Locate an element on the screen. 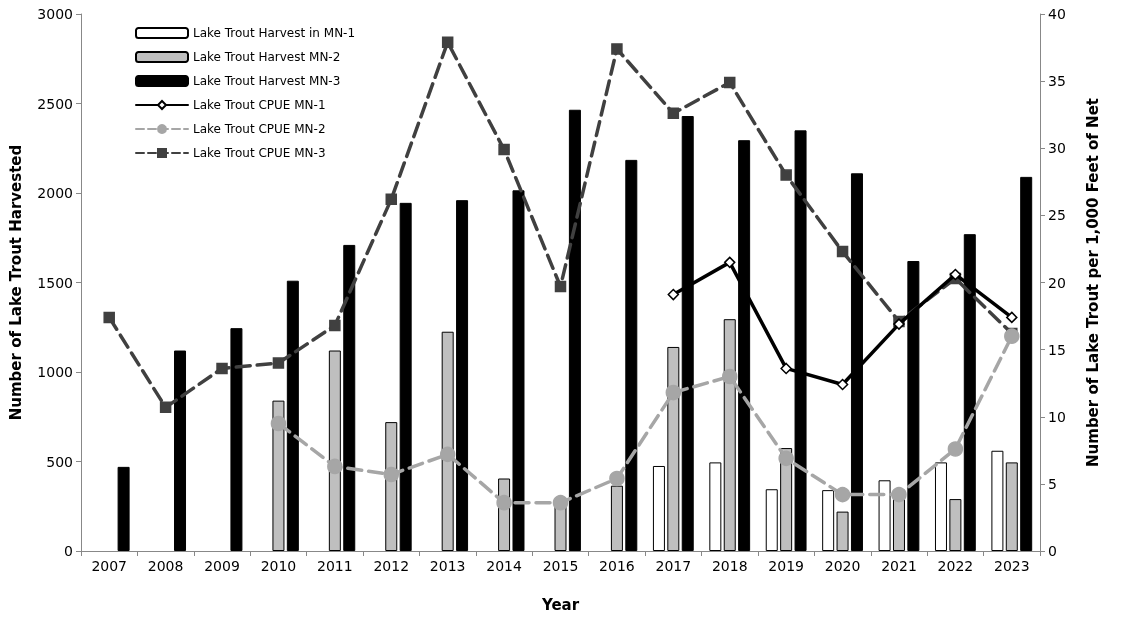 The image size is (1122, 619). y-tick-label: 2000 is located at coordinates (55, 193).